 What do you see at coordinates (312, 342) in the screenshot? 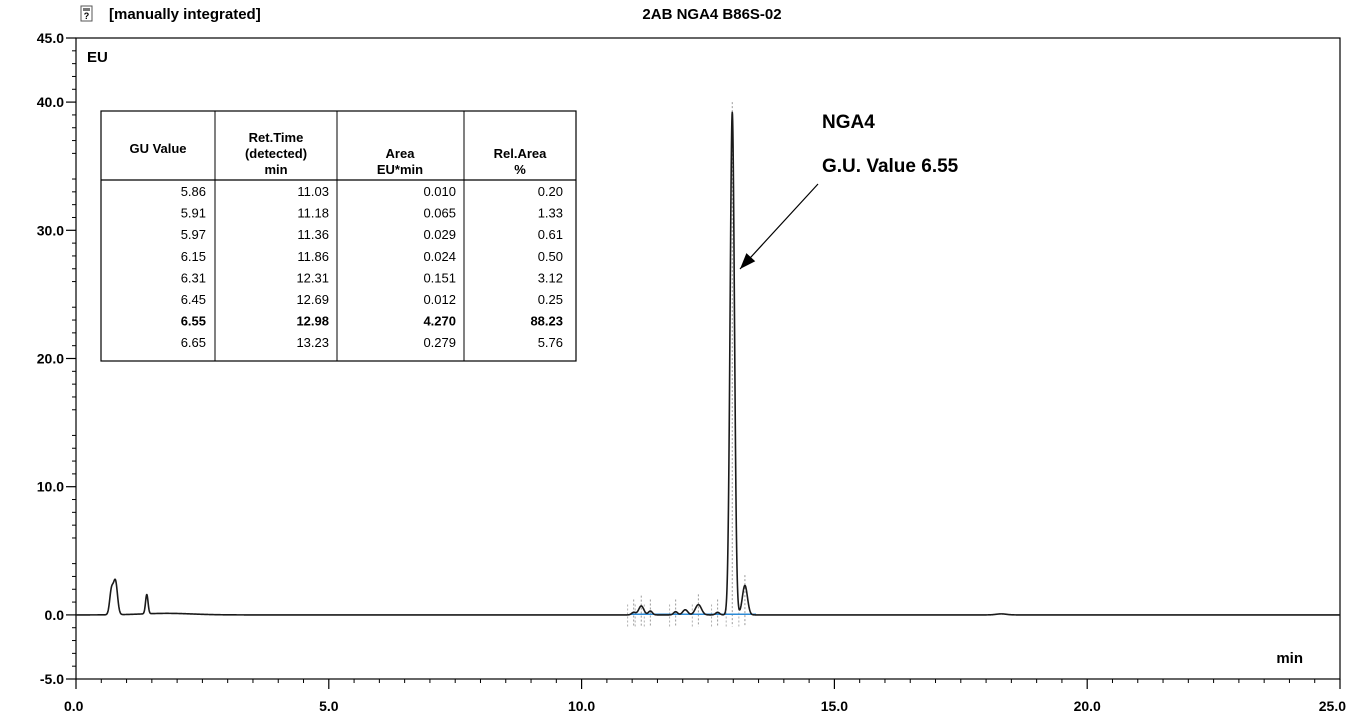
I see `table-cell: 13.23` at bounding box center [312, 342].